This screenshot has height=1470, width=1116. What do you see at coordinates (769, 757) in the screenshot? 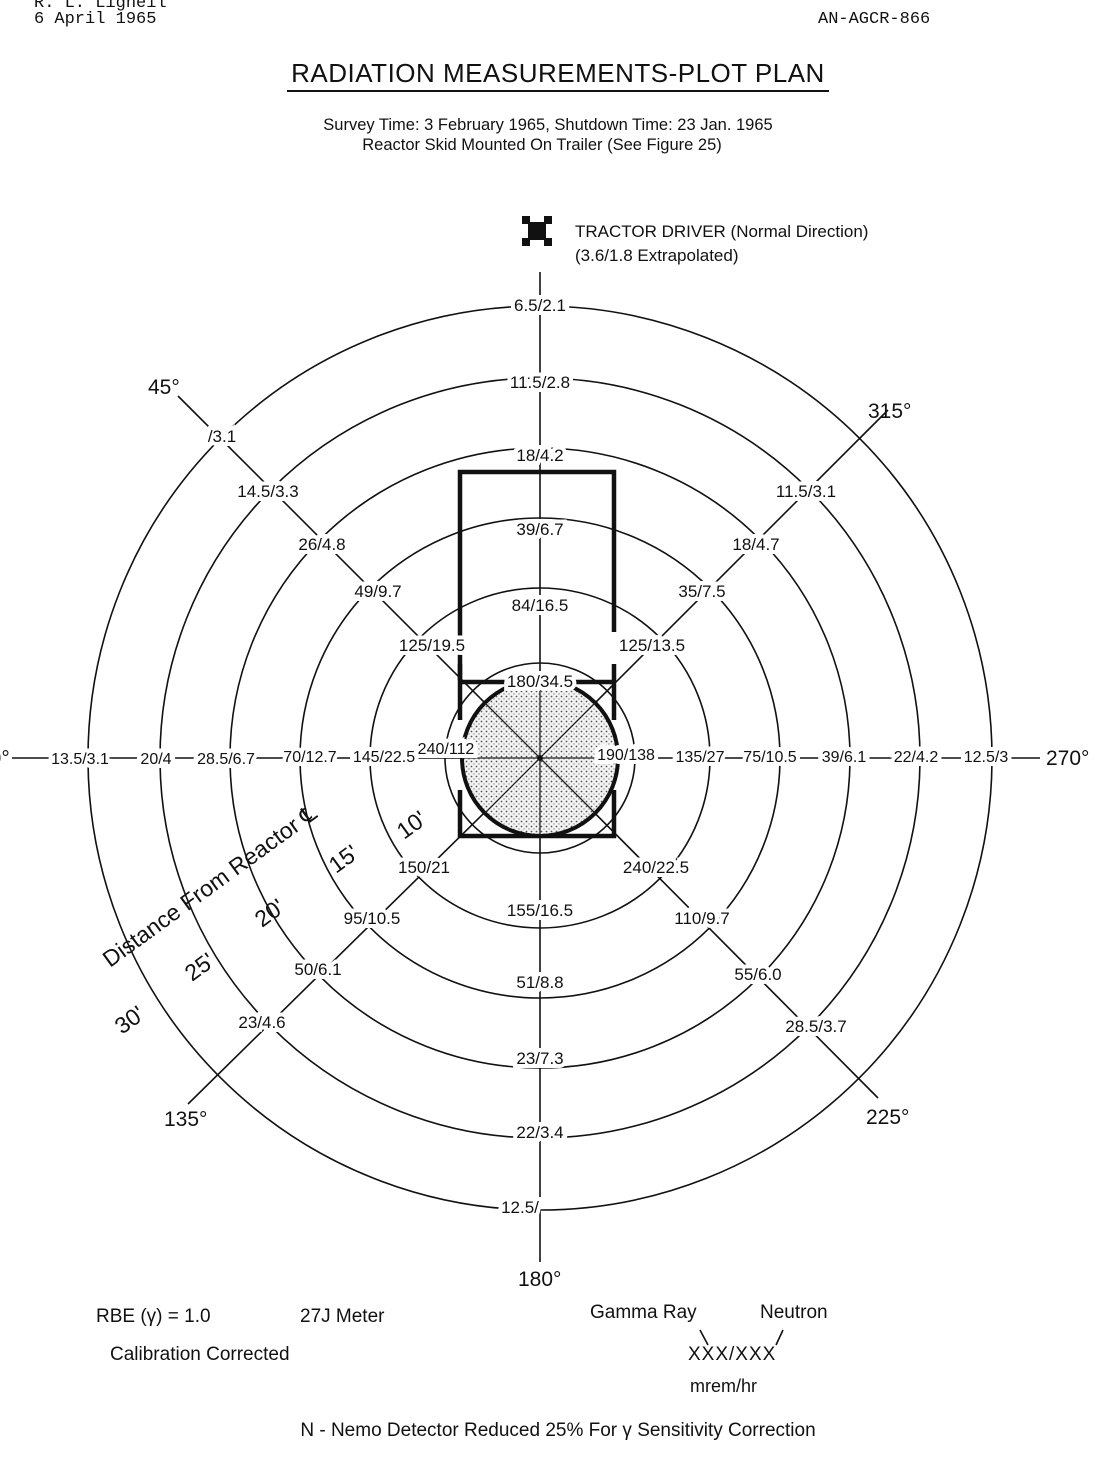
I see `reading-270-20ft: 75/10.5` at bounding box center [769, 757].